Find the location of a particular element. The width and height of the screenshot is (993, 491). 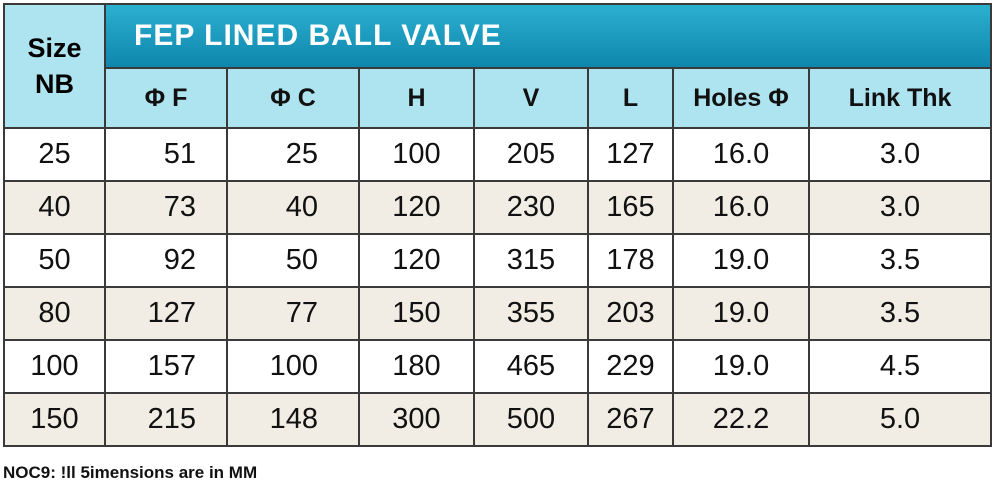

table-cell: 5.0 is located at coordinates (900, 419).